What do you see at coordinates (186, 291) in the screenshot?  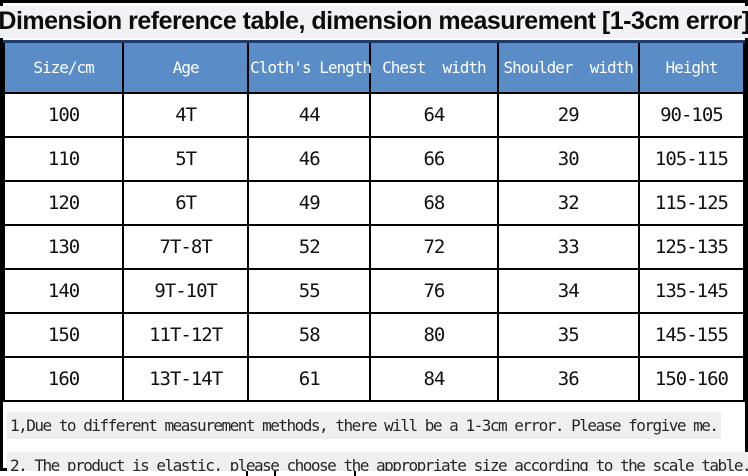 I see `table-cell: 9T-10T` at bounding box center [186, 291].